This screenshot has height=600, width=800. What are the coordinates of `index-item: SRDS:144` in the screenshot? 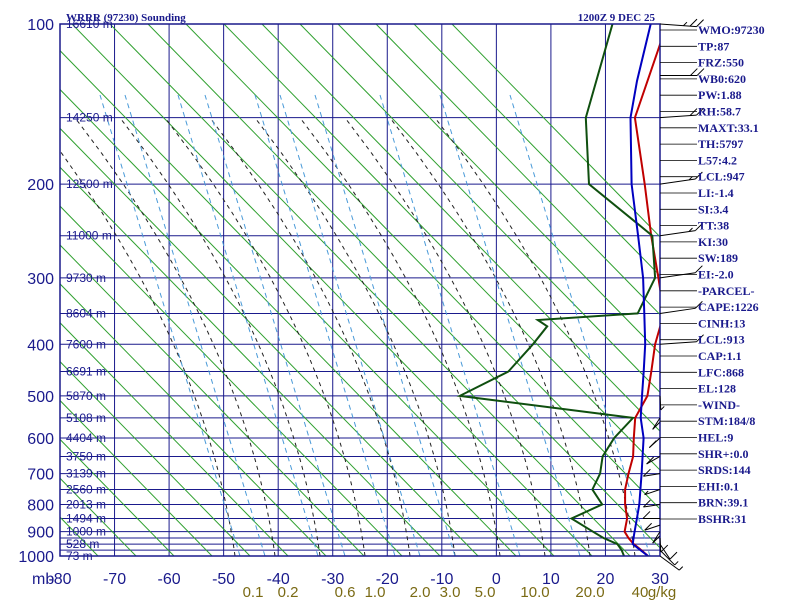 It's located at (705, 470).